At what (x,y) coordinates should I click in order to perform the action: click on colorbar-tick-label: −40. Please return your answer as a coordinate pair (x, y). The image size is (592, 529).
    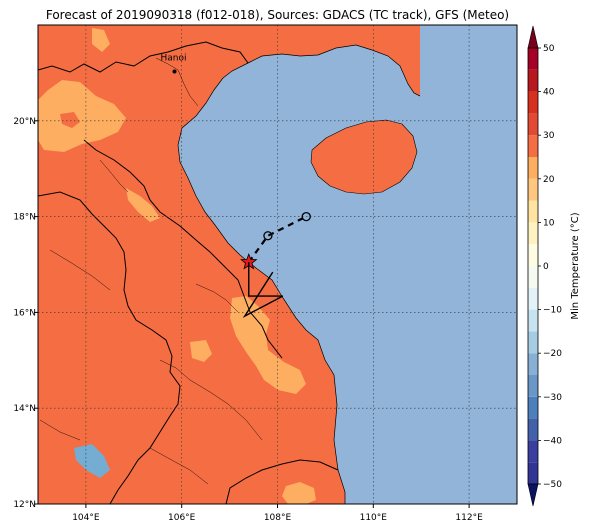
    Looking at the image, I should click on (552, 441).